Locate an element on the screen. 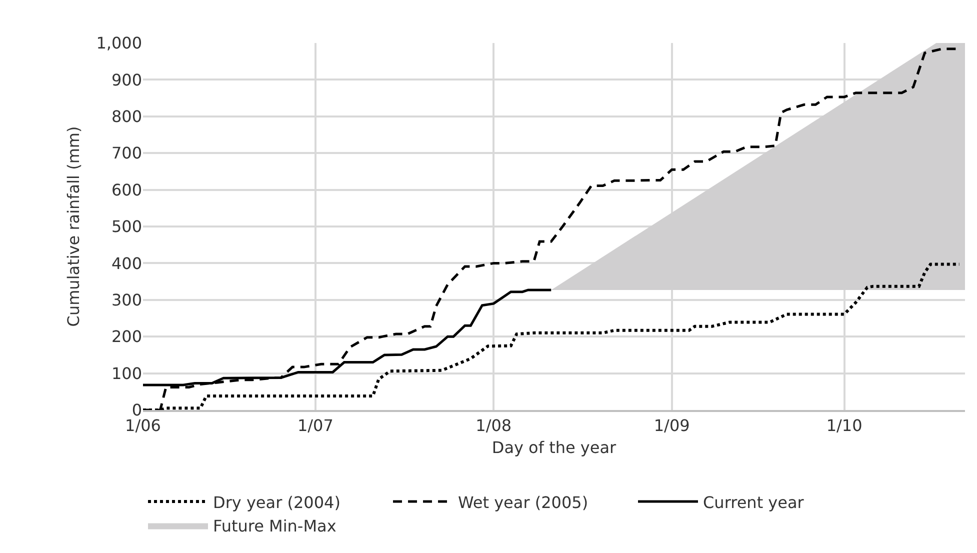 The image size is (977, 553). legend-label: Wet year (2005) is located at coordinates (523, 502).